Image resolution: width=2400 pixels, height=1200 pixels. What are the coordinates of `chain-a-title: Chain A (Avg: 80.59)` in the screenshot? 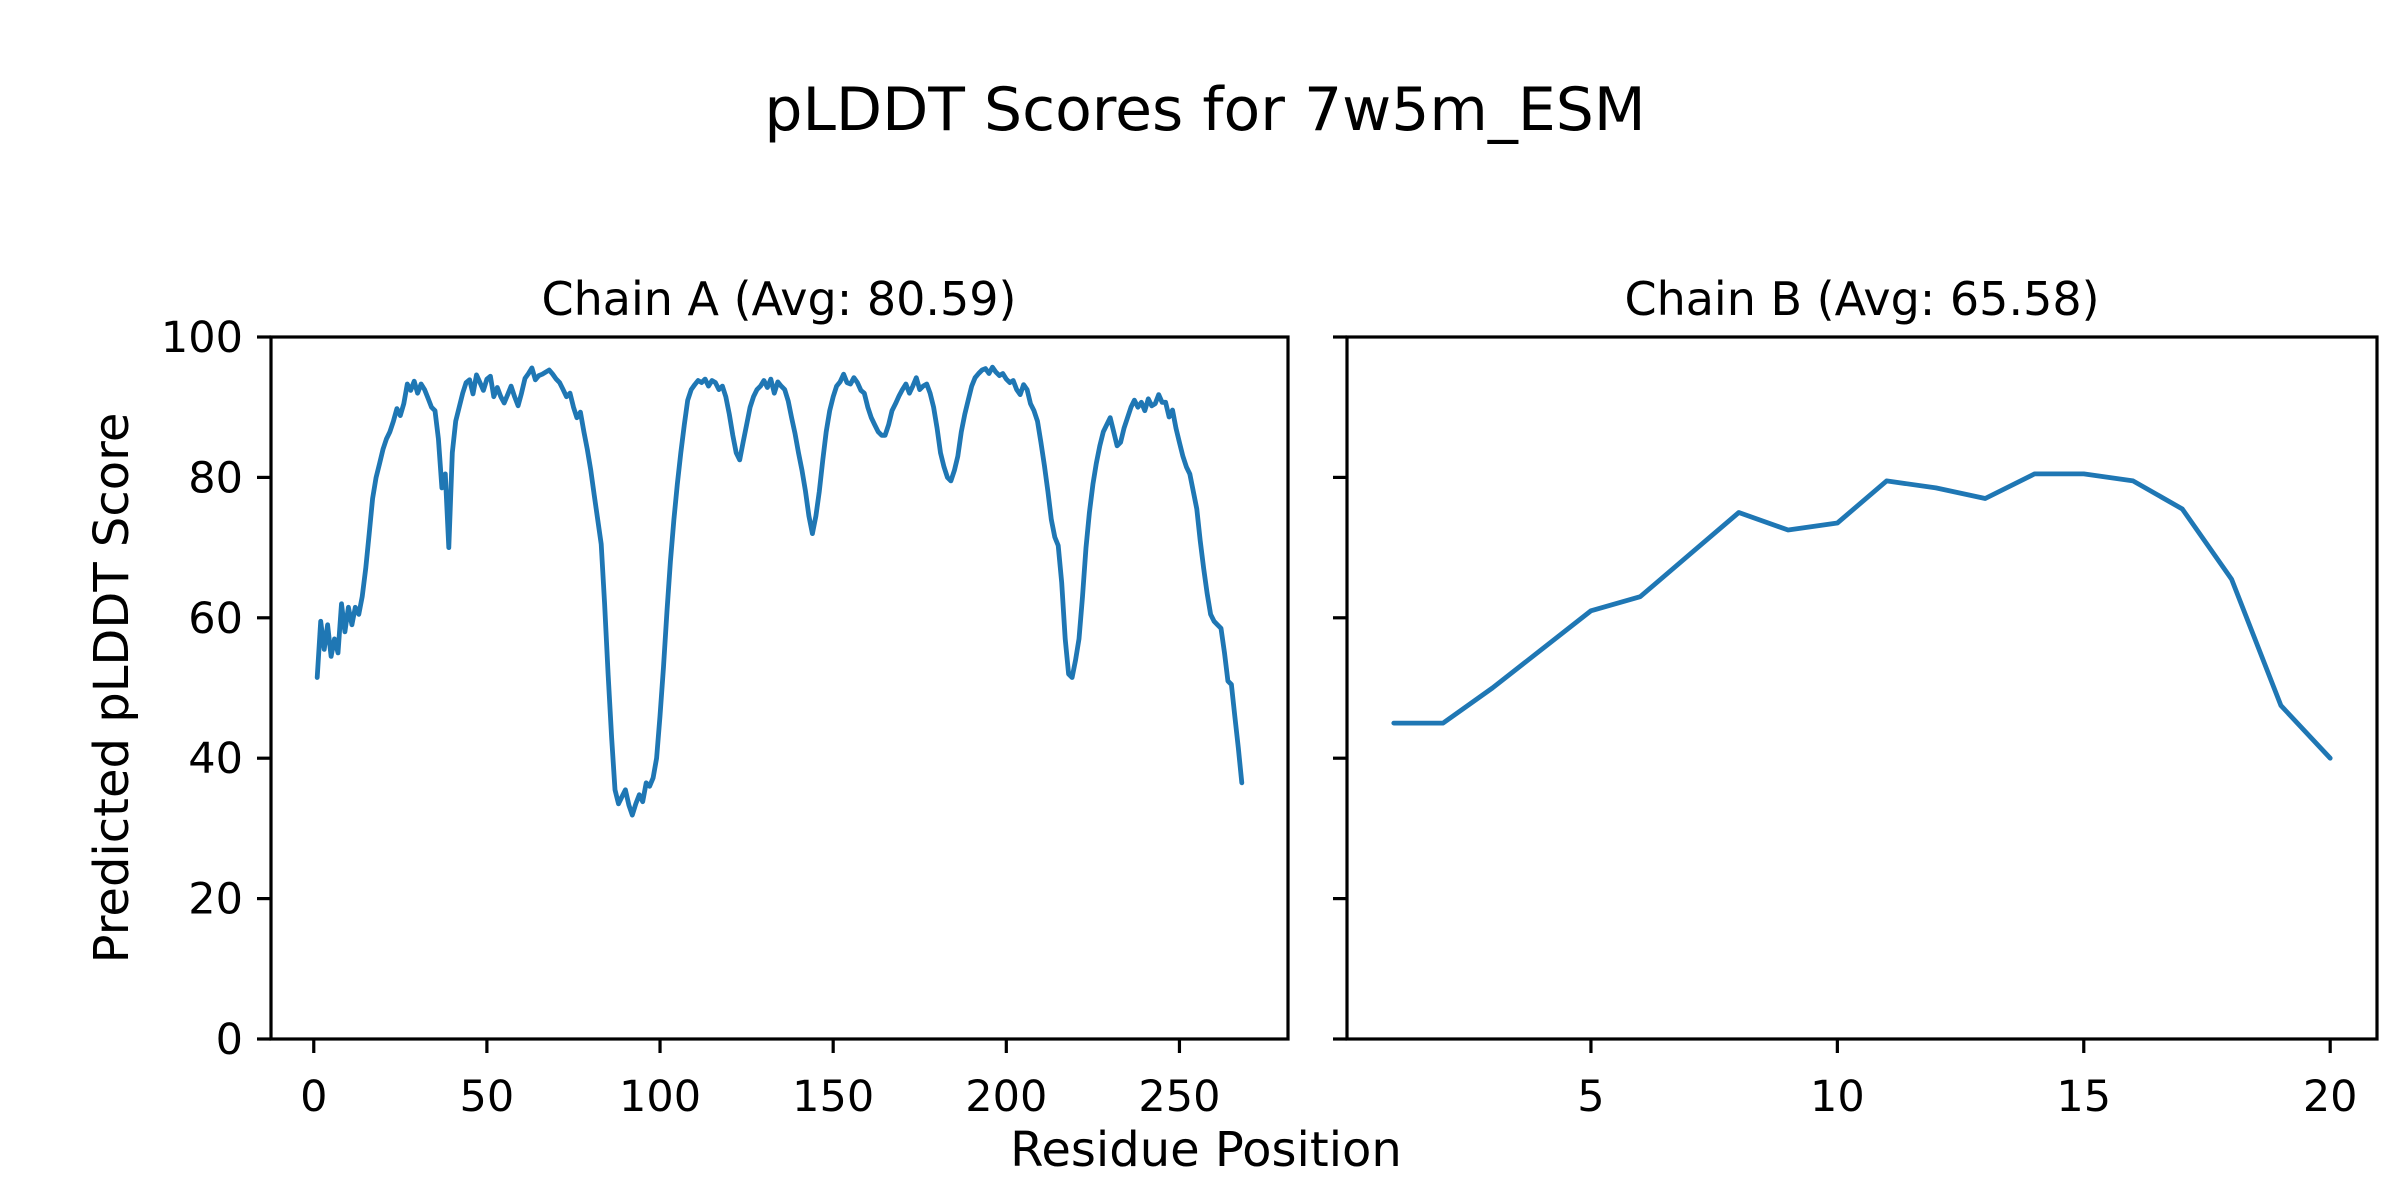 It's located at (778, 299).